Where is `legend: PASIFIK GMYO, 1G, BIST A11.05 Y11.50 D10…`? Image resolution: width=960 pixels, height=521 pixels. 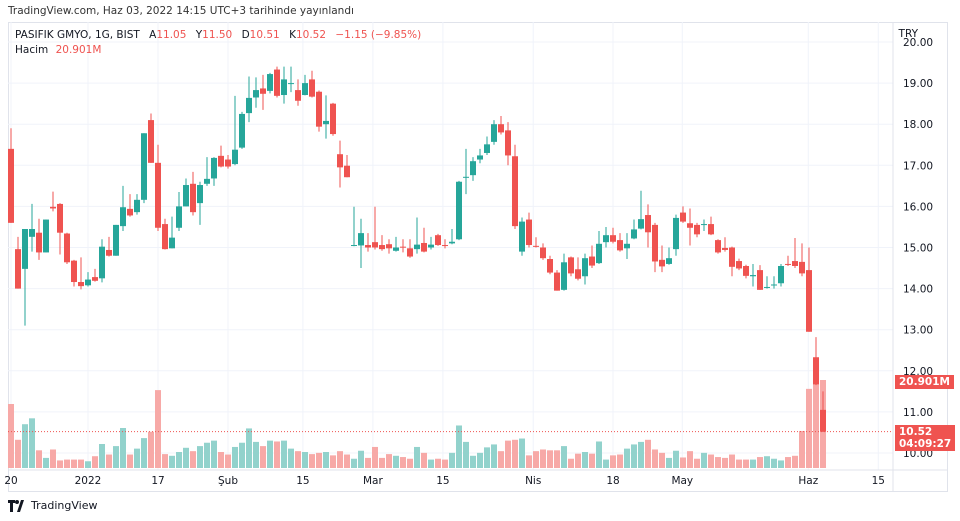 legend: PASIFIK GMYO, 1G, BIST A11.05 Y11.50 D10… is located at coordinates (218, 43).